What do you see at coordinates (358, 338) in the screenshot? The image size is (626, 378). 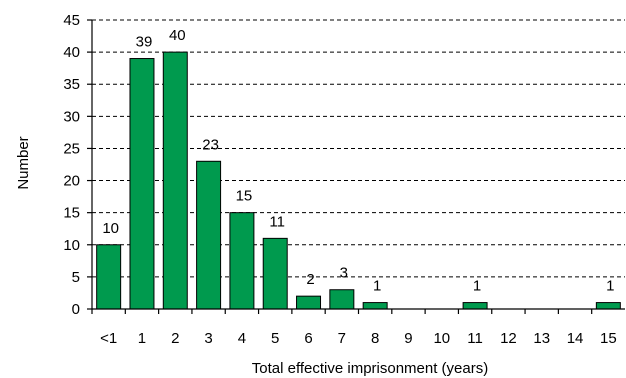 I see `x-tick-labels: <1 1 2 3 4 5 6 7 8 9 10 11 12 13 14 15` at bounding box center [358, 338].